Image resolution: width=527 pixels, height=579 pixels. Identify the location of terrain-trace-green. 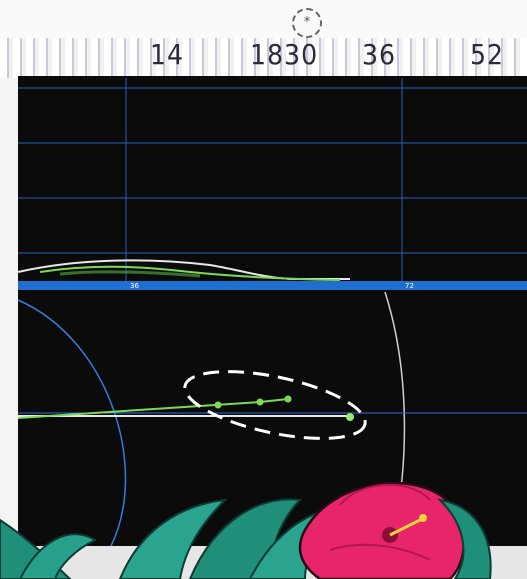
(190, 273).